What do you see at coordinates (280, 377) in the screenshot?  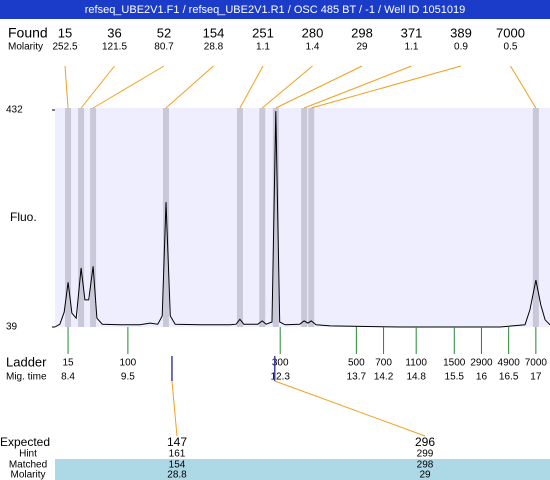 I see `ladder-time: 12.3` at bounding box center [280, 377].